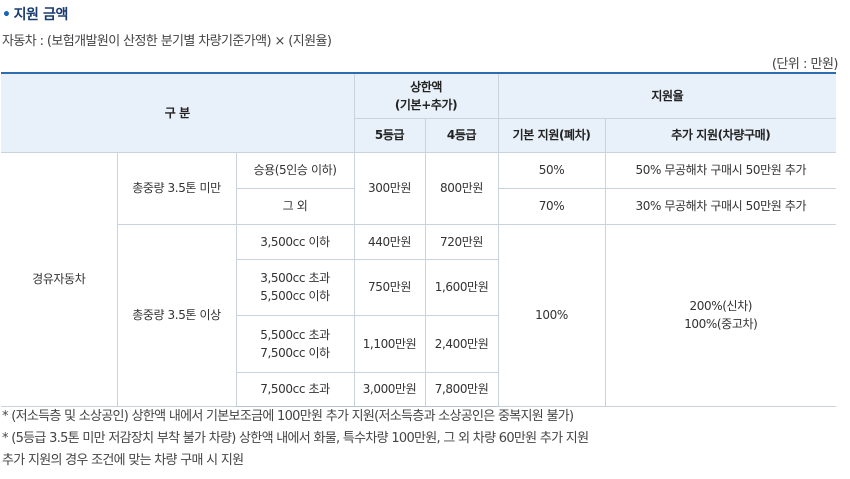 The height and width of the screenshot is (479, 850). I want to click on extra-rate-new: 200%(신차), so click(721, 306).